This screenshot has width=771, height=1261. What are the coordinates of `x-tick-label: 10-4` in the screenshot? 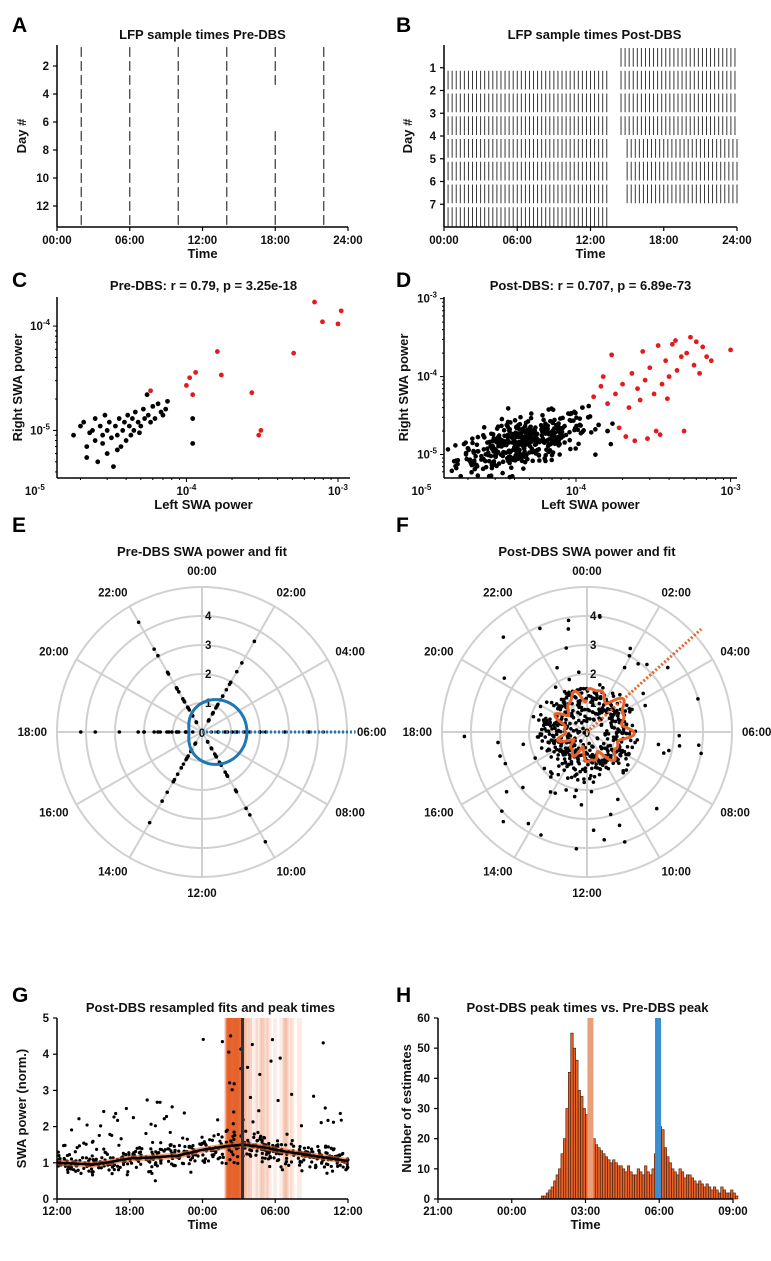 It's located at (576, 490).